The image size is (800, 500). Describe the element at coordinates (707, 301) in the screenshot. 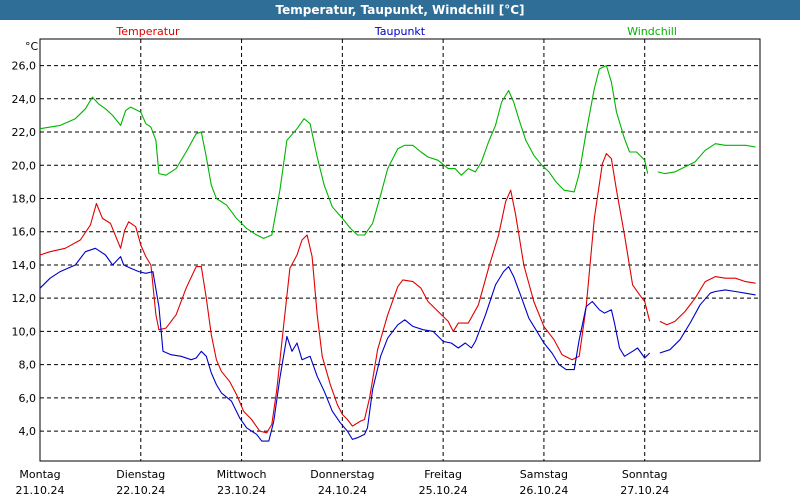

I see `series-line-temperatur` at that location.